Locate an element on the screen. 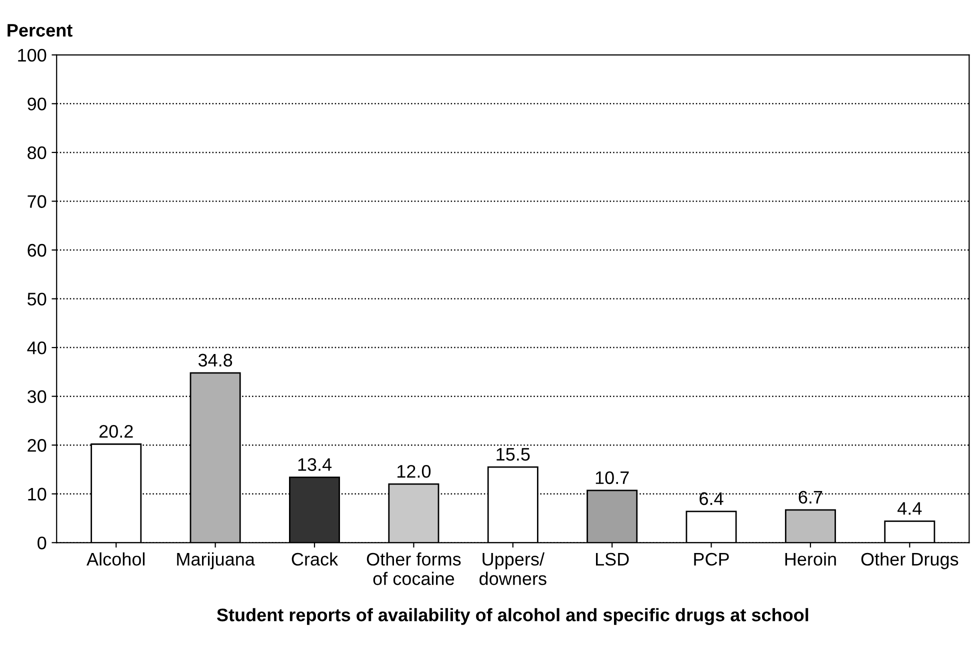 The width and height of the screenshot is (976, 646). y-tick-label: 0 is located at coordinates (42, 543).